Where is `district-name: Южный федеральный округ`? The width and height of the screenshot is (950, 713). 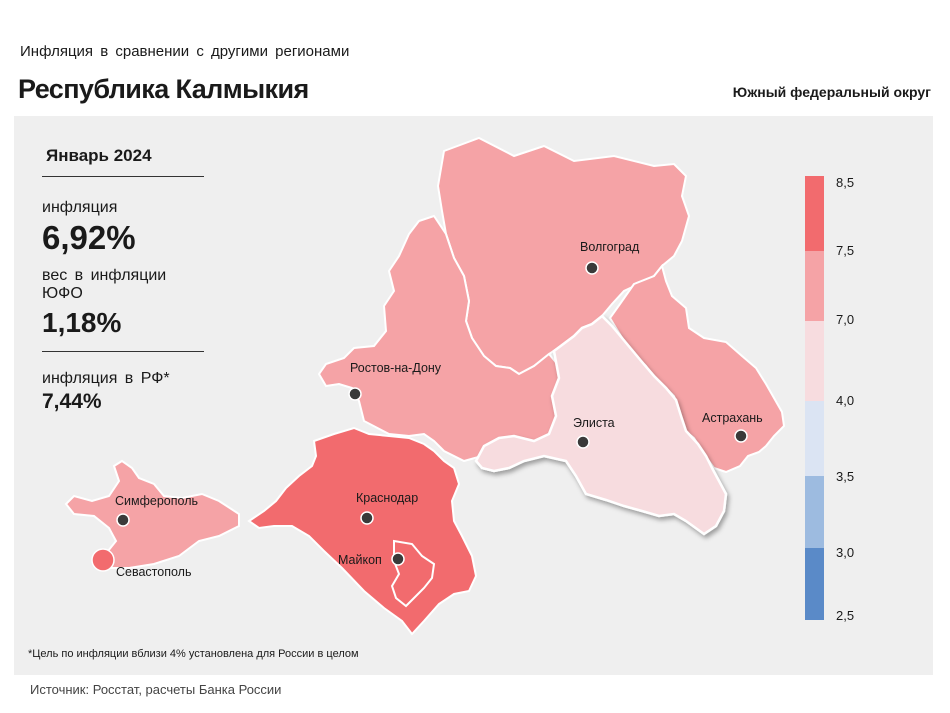 district-name: Южный федеральный округ is located at coordinates (831, 92).